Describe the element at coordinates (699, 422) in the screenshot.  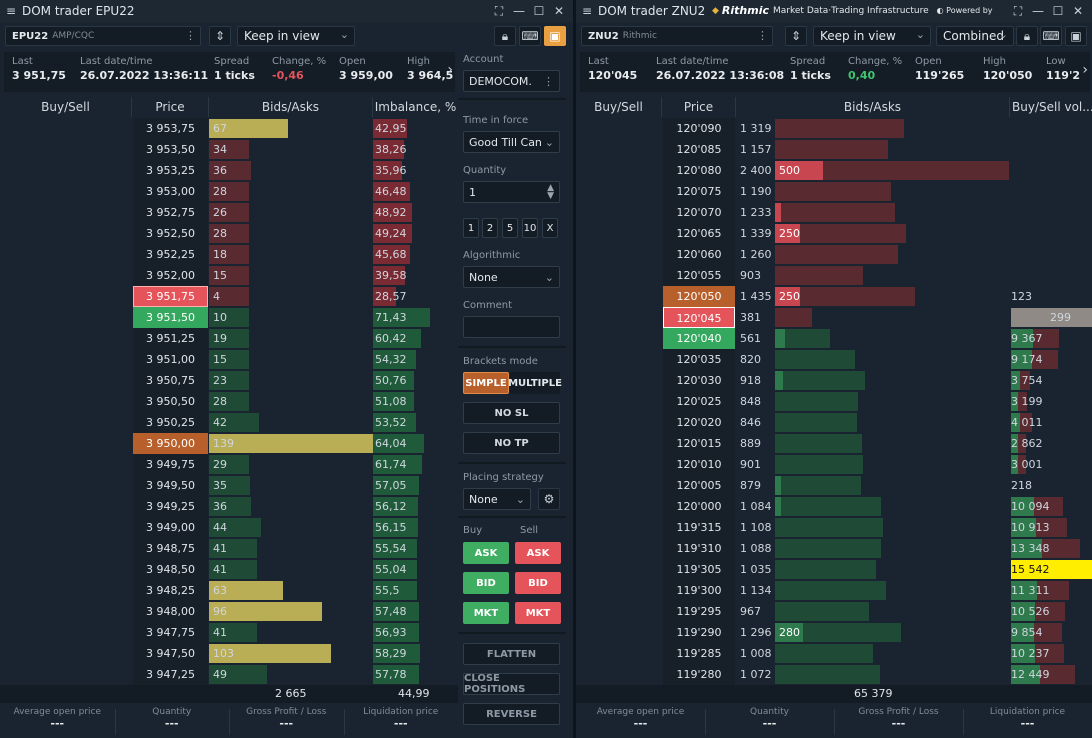
I see `price-cell: 120'020` at that location.